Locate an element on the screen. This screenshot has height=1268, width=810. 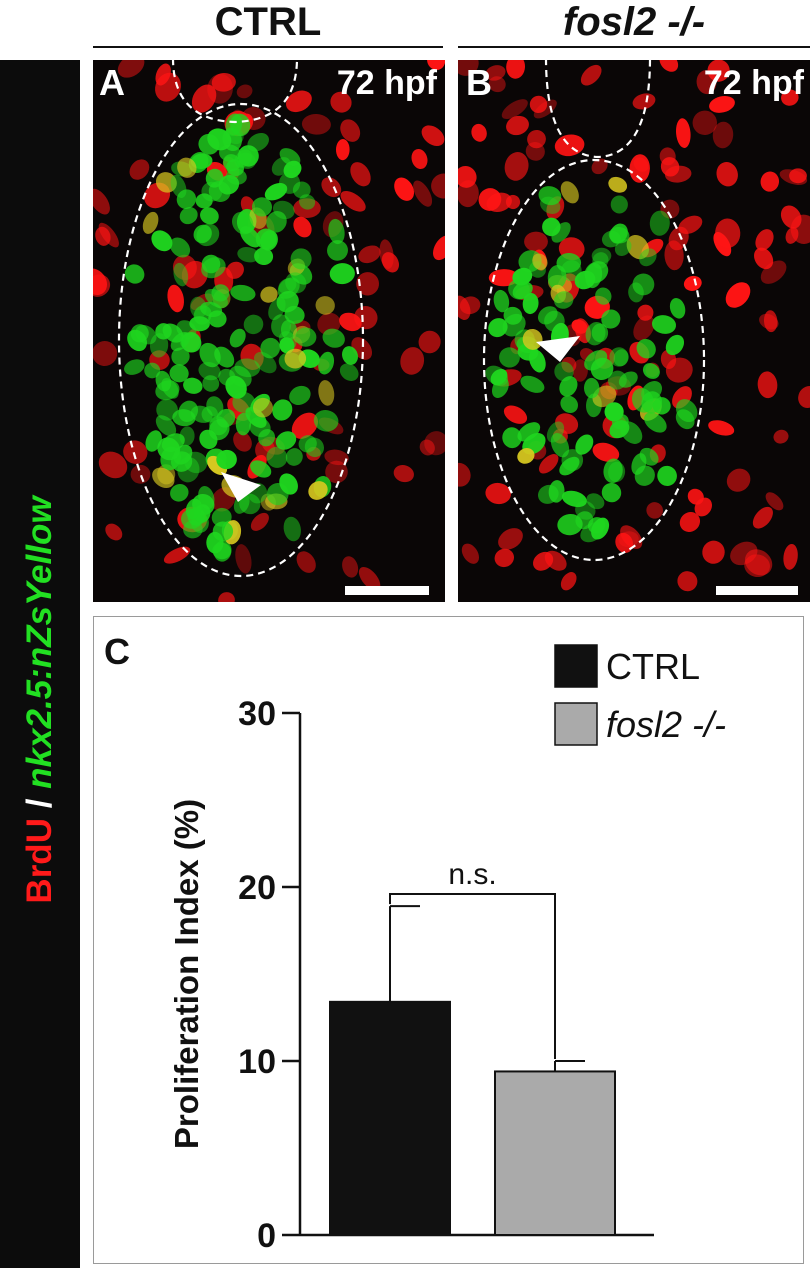
panel-letter-a: A is located at coordinates (112, 82).